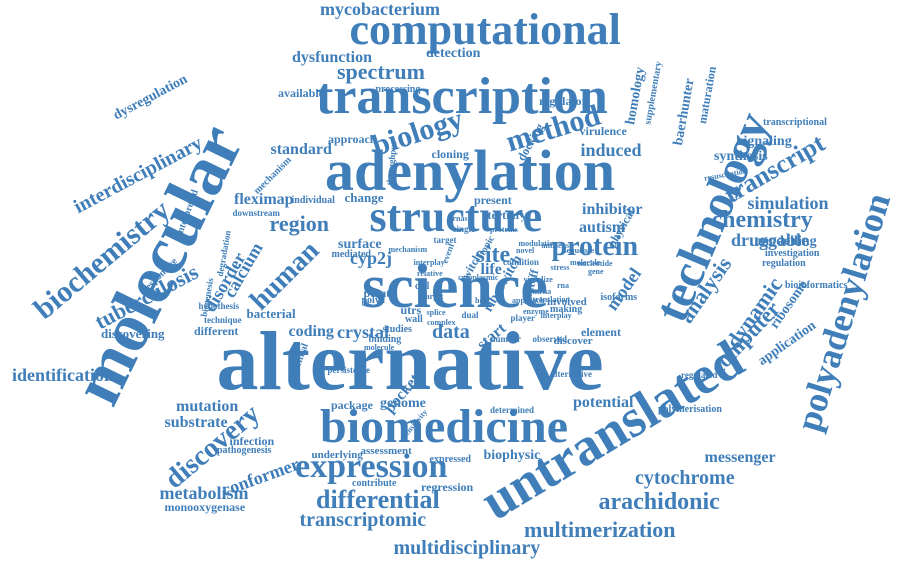 This screenshot has height=565, width=900. I want to click on cloud-word-studies: studies, so click(397, 329).